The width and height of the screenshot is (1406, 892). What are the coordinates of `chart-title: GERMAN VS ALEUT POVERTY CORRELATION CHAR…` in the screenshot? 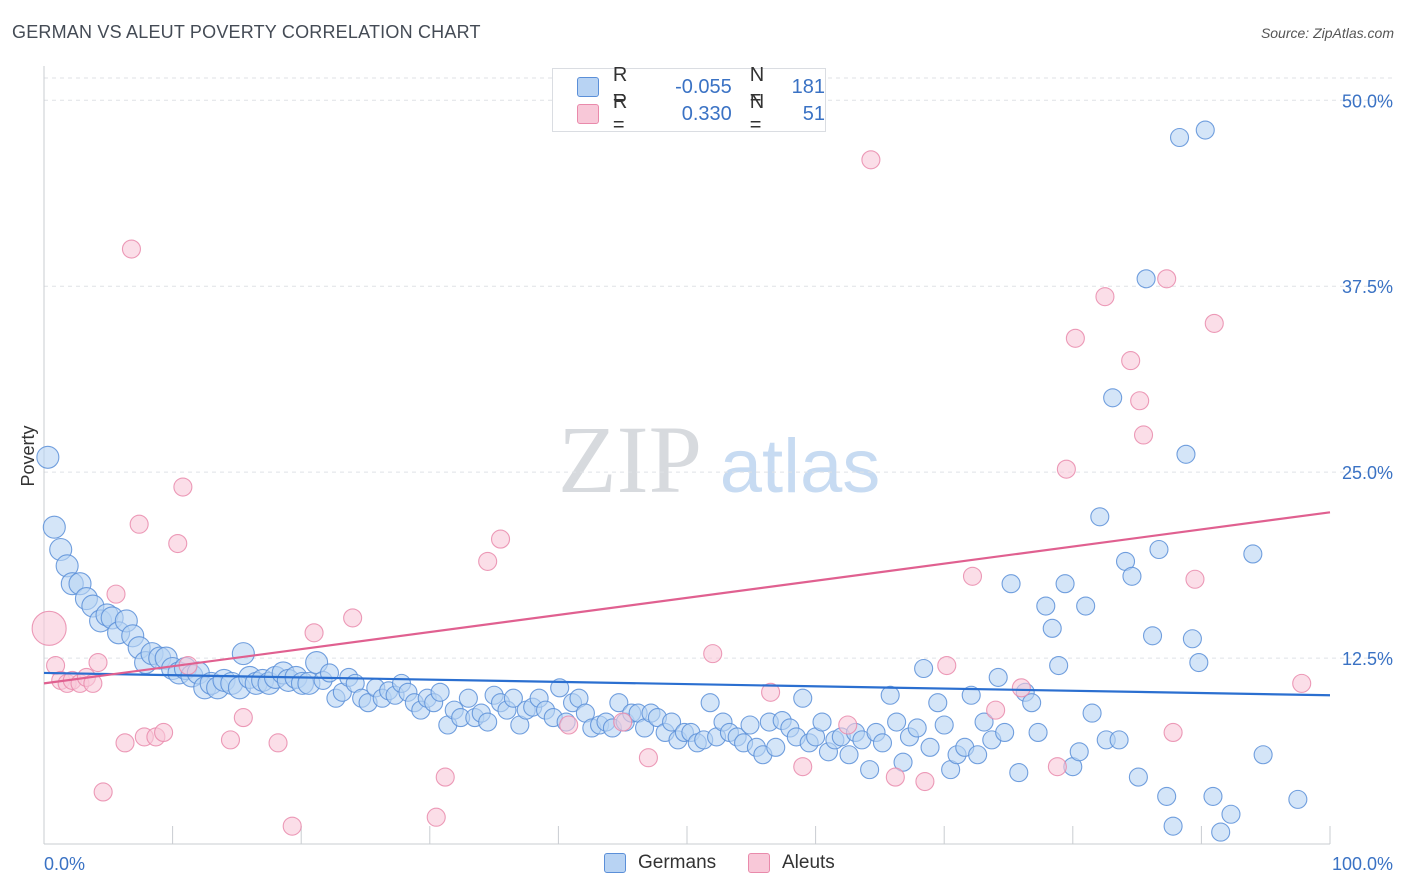 It's located at (246, 32).